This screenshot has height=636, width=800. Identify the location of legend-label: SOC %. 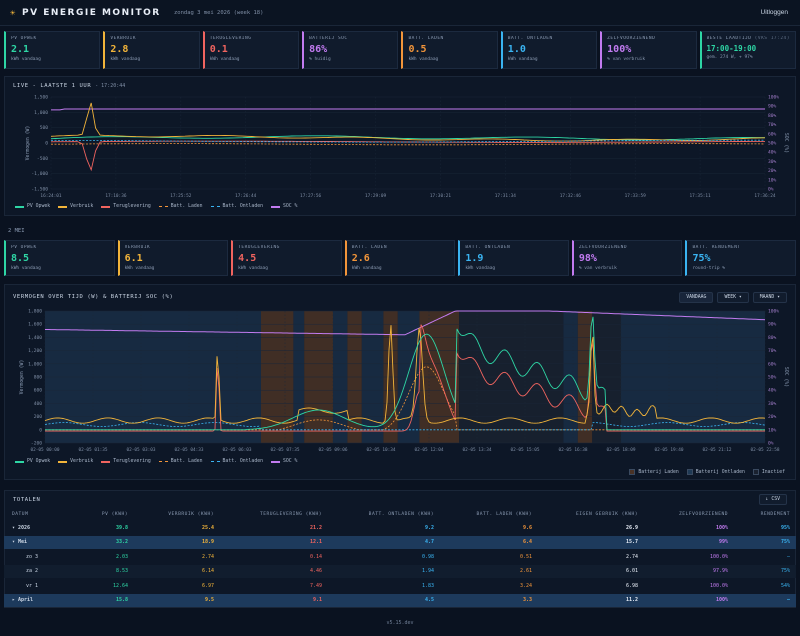
(290, 206).